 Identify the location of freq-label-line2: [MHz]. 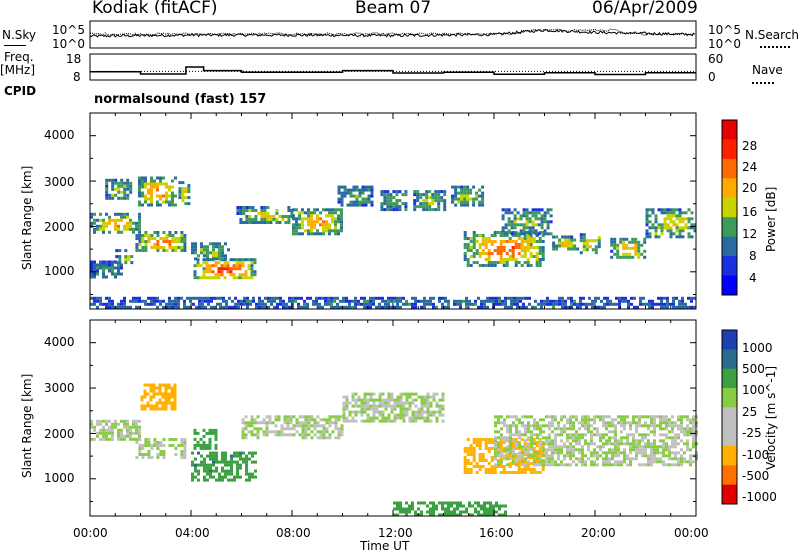
(18, 70).